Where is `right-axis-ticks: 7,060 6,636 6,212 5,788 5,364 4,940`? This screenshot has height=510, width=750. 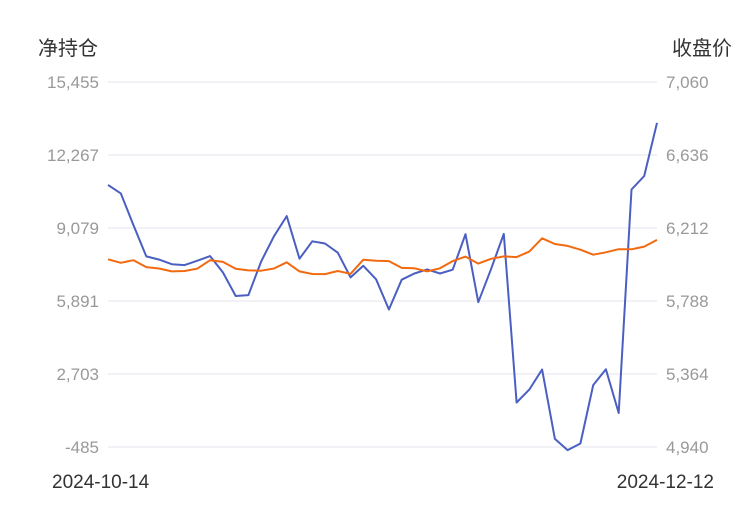
right-axis-ticks: 7,060 6,636 6,212 5,788 5,364 4,940 is located at coordinates (687, 265).